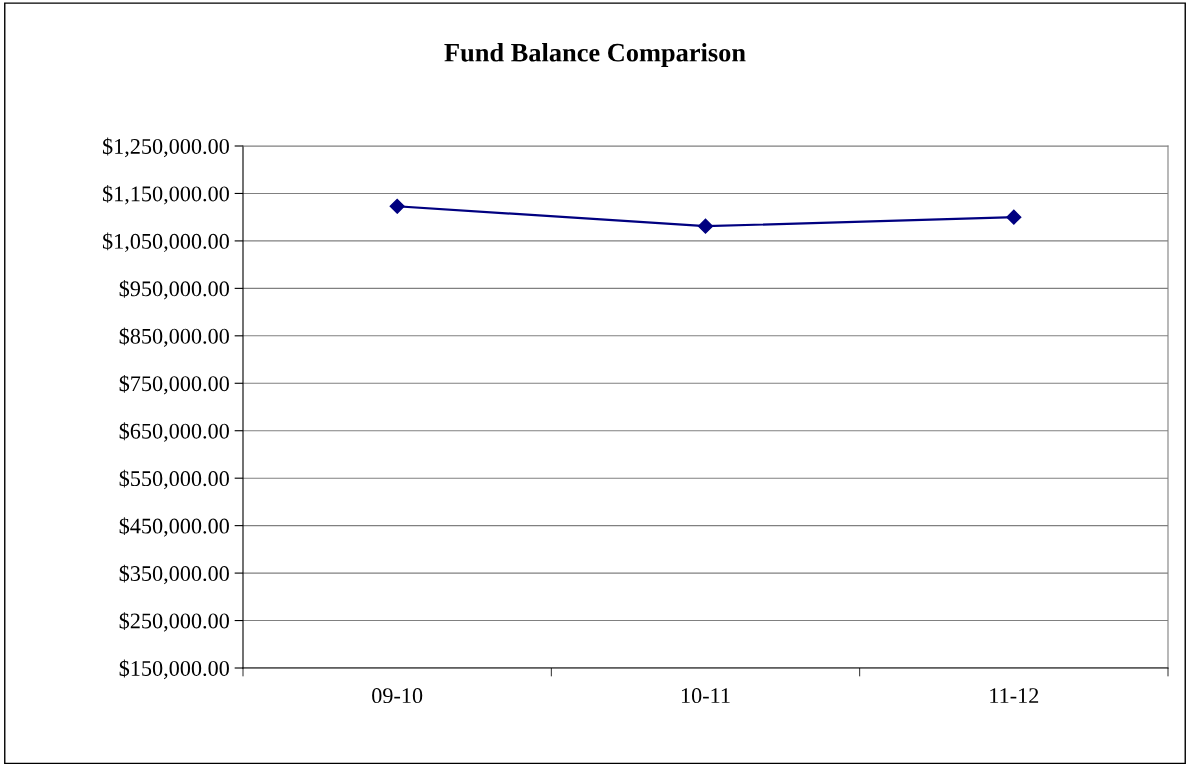 This screenshot has height=768, width=1190. Describe the element at coordinates (595, 55) in the screenshot. I see `chart-title: Fund Balance Comparison` at that location.